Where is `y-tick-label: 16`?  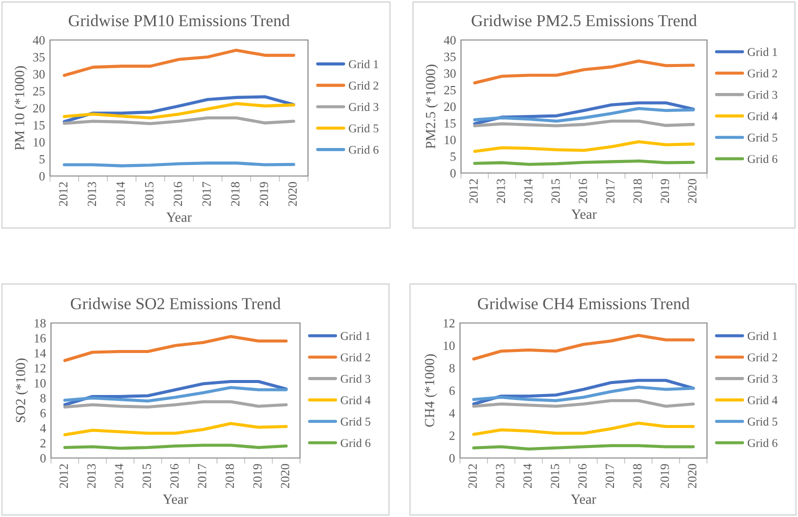
y-tick-label: 16 is located at coordinates (40, 338).